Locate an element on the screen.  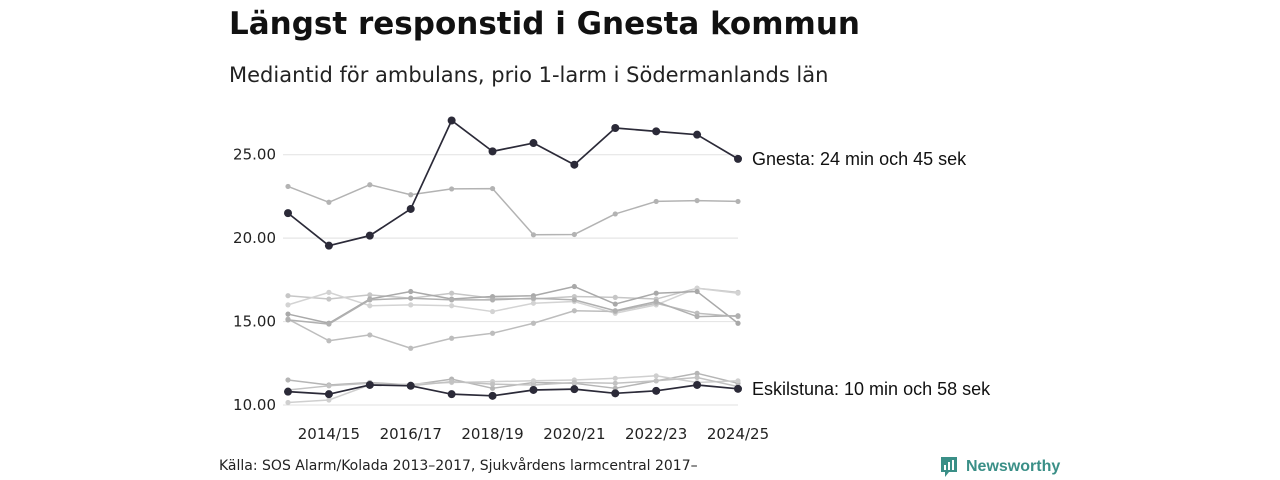
series-eskilstuna is located at coordinates (513, 390).